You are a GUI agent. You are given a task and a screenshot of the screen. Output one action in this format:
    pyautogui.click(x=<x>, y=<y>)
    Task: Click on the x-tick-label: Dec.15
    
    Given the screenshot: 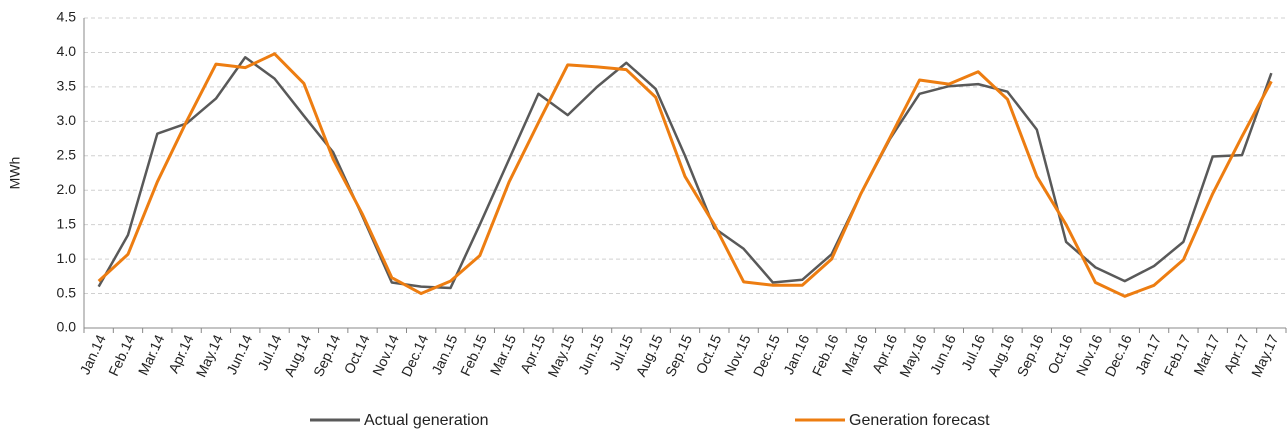 What is the action you would take?
    pyautogui.click(x=766, y=355)
    